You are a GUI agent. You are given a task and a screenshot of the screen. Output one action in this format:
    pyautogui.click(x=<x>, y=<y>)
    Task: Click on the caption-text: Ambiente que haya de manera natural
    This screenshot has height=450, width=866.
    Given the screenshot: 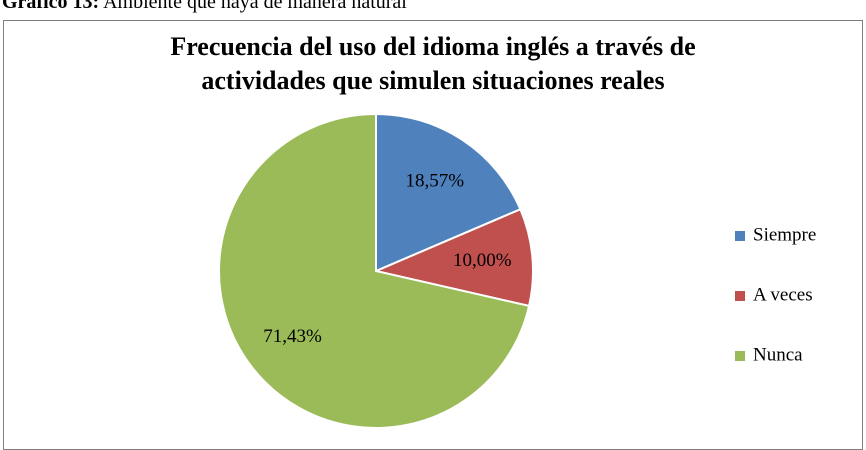 What is the action you would take?
    pyautogui.click(x=255, y=6)
    